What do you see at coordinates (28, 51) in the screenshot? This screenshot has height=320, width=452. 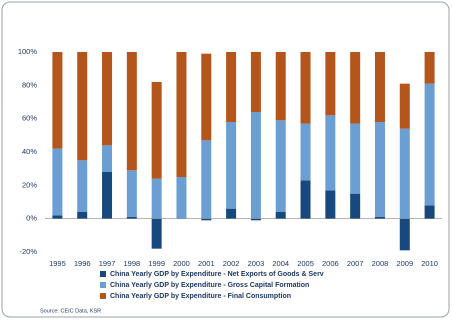 I see `y-tick-label: 100%` at bounding box center [28, 51].